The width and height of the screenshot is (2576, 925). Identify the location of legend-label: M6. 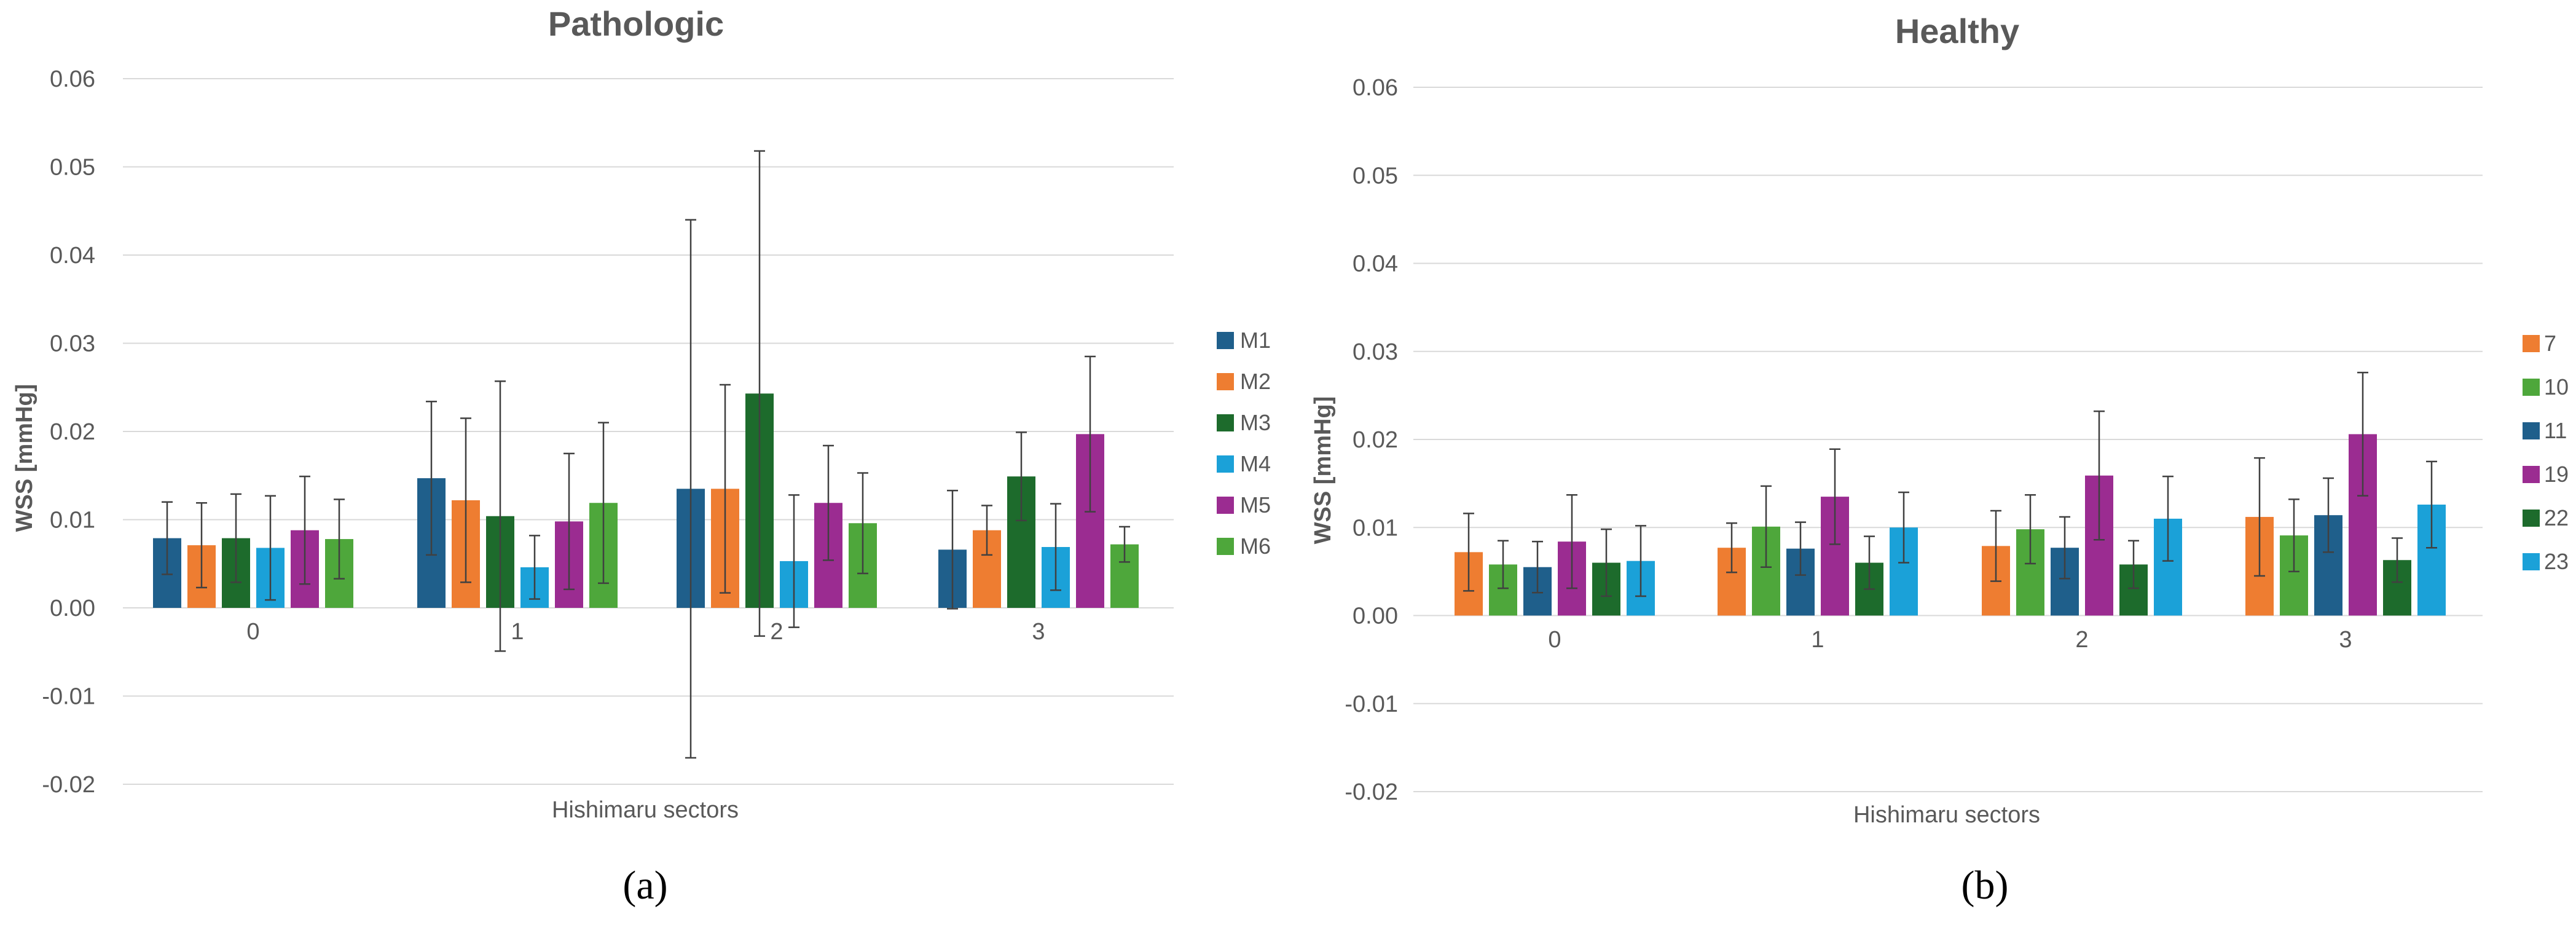
(1255, 546).